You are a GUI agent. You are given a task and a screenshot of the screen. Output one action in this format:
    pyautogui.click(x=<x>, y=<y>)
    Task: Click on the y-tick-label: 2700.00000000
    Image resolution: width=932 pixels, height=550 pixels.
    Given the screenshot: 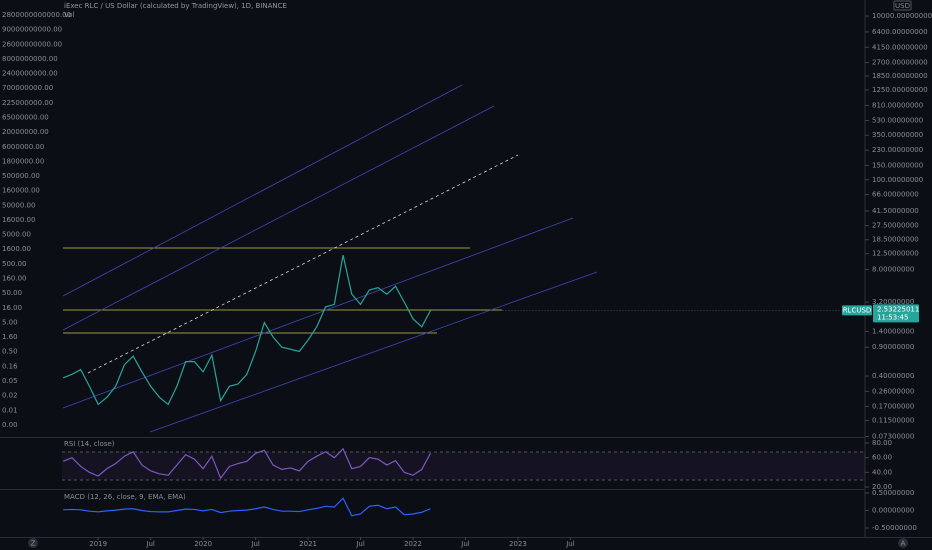 What is the action you would take?
    pyautogui.click(x=900, y=63)
    